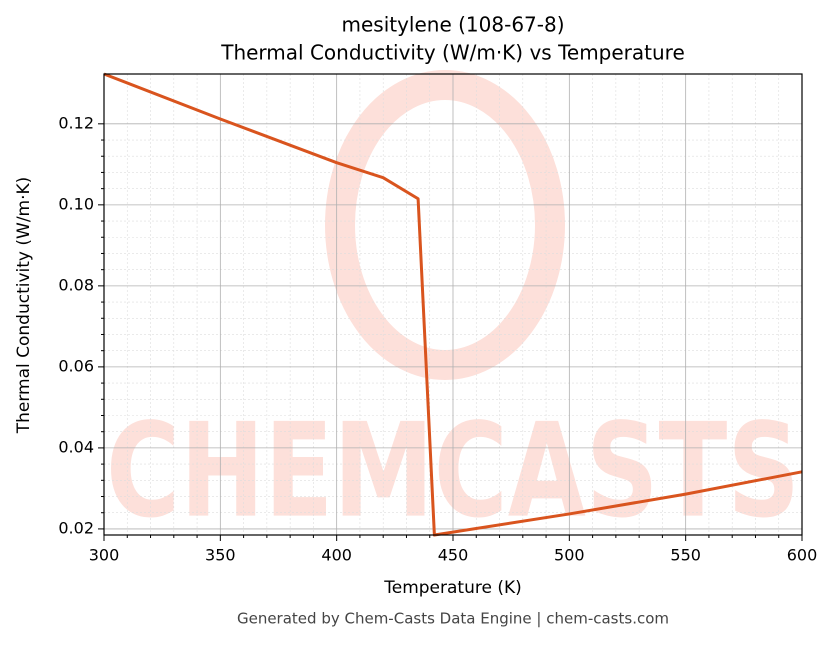 Image resolution: width=836 pixels, height=648 pixels. What do you see at coordinates (76, 527) in the screenshot?
I see `y-tick-label: 0.02` at bounding box center [76, 527].